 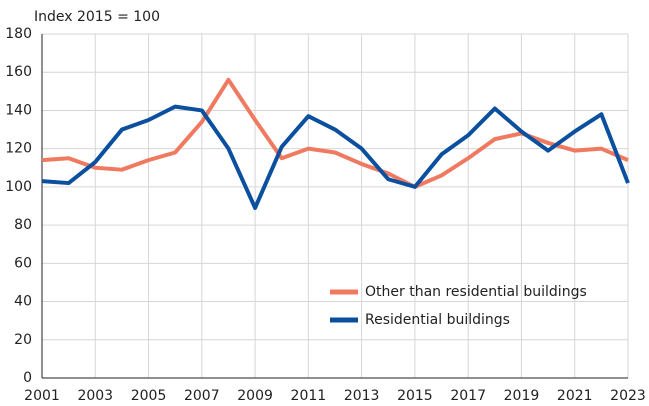 What do you see at coordinates (18, 110) in the screenshot?
I see `y-tick-label: 140` at bounding box center [18, 110].